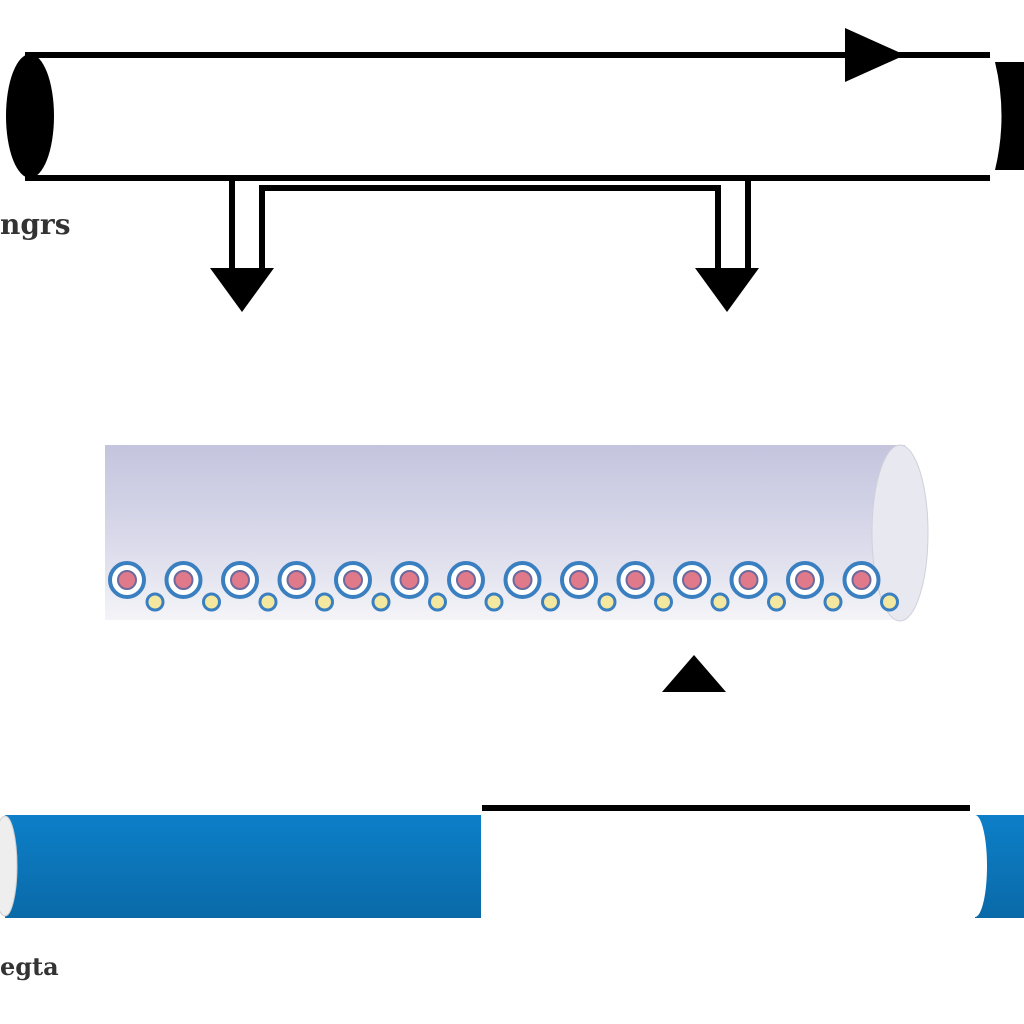 Image resolution: width=1024 pixels, height=1024 pixels. What do you see at coordinates (517, 533) in the screenshot?
I see `cylinder` at bounding box center [517, 533].